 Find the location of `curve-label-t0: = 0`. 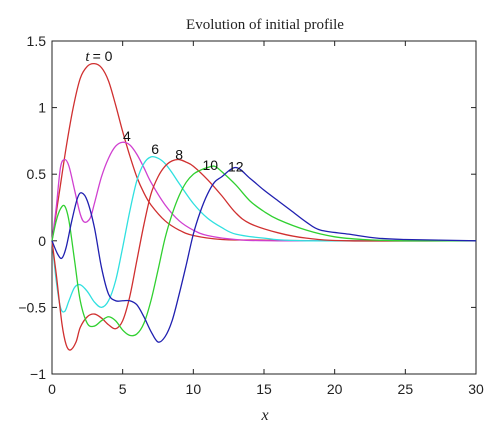

curve-label-t0: = 0 is located at coordinates (103, 56).